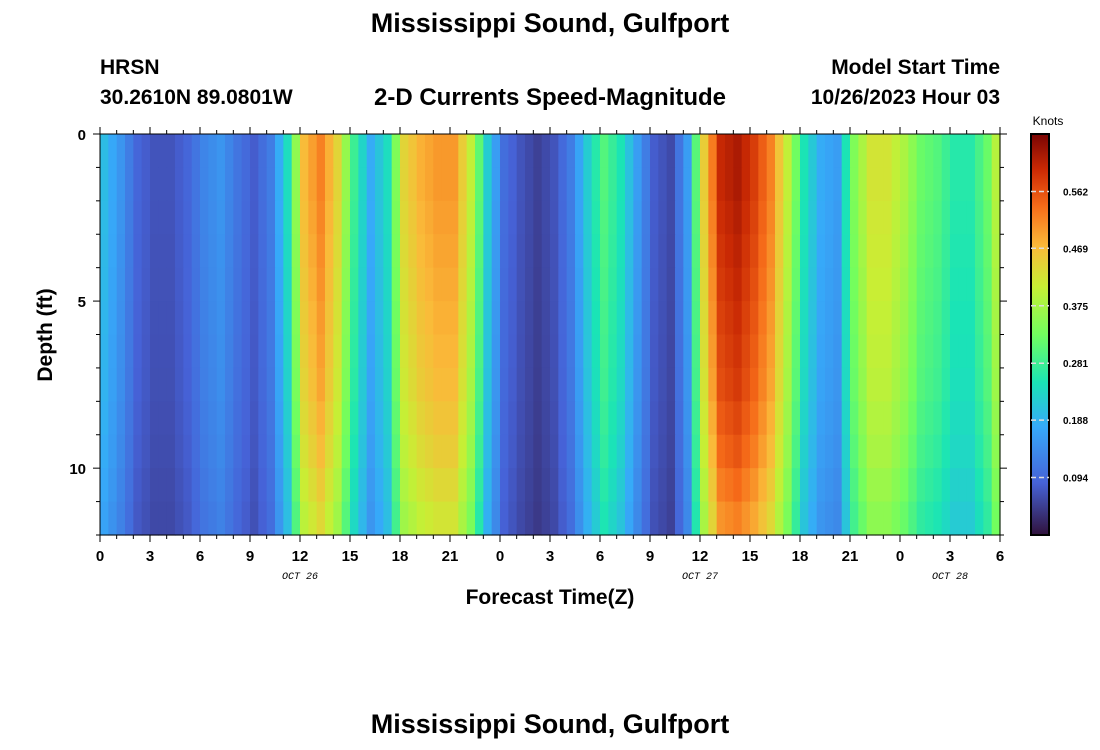 This screenshot has width=1100, height=750. Describe the element at coordinates (300, 577) in the screenshot. I see `date-label: OCT 26` at that location.